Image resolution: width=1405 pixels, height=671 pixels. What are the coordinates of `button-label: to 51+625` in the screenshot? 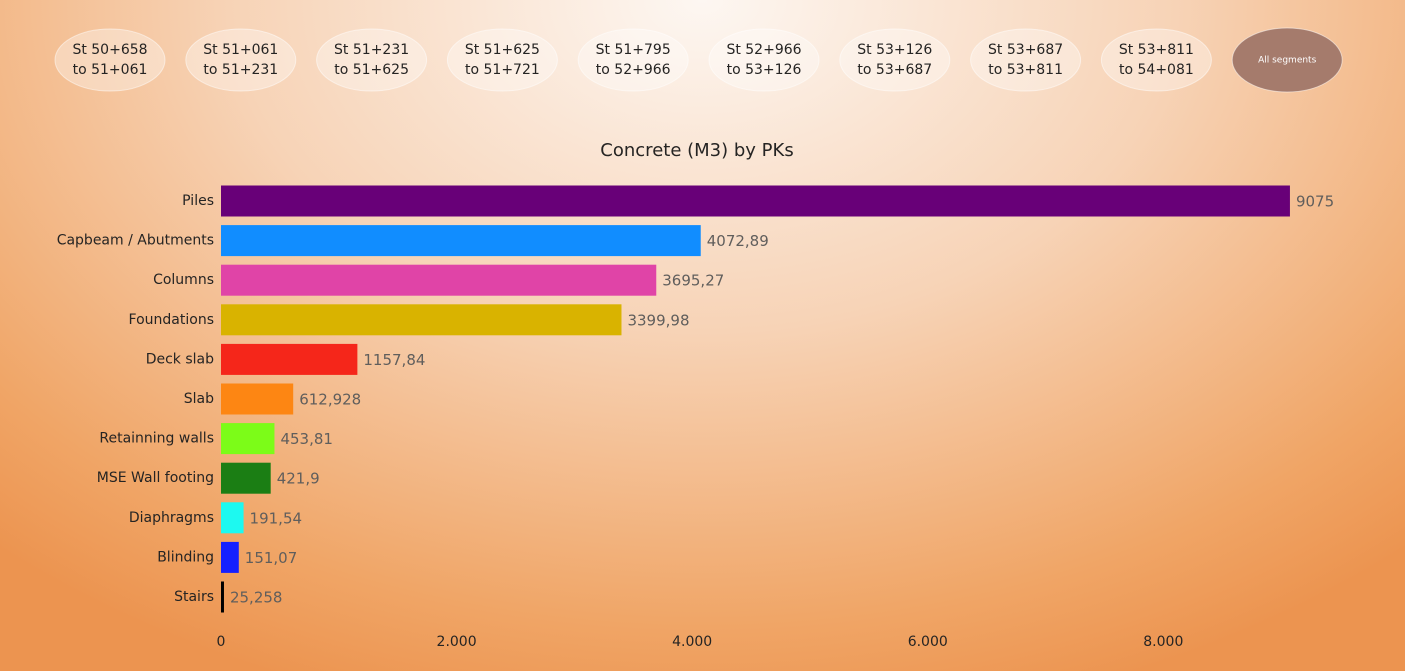 It's located at (371, 70).